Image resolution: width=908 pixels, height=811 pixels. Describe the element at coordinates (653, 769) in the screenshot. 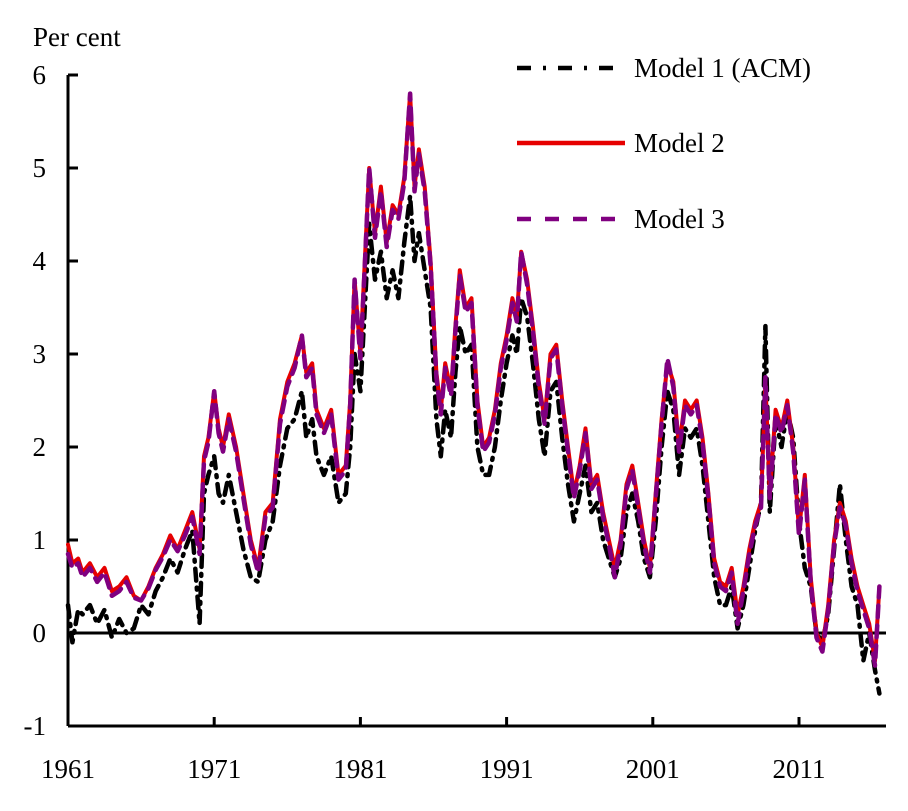

I see `x-tick-label: 2001` at that location.